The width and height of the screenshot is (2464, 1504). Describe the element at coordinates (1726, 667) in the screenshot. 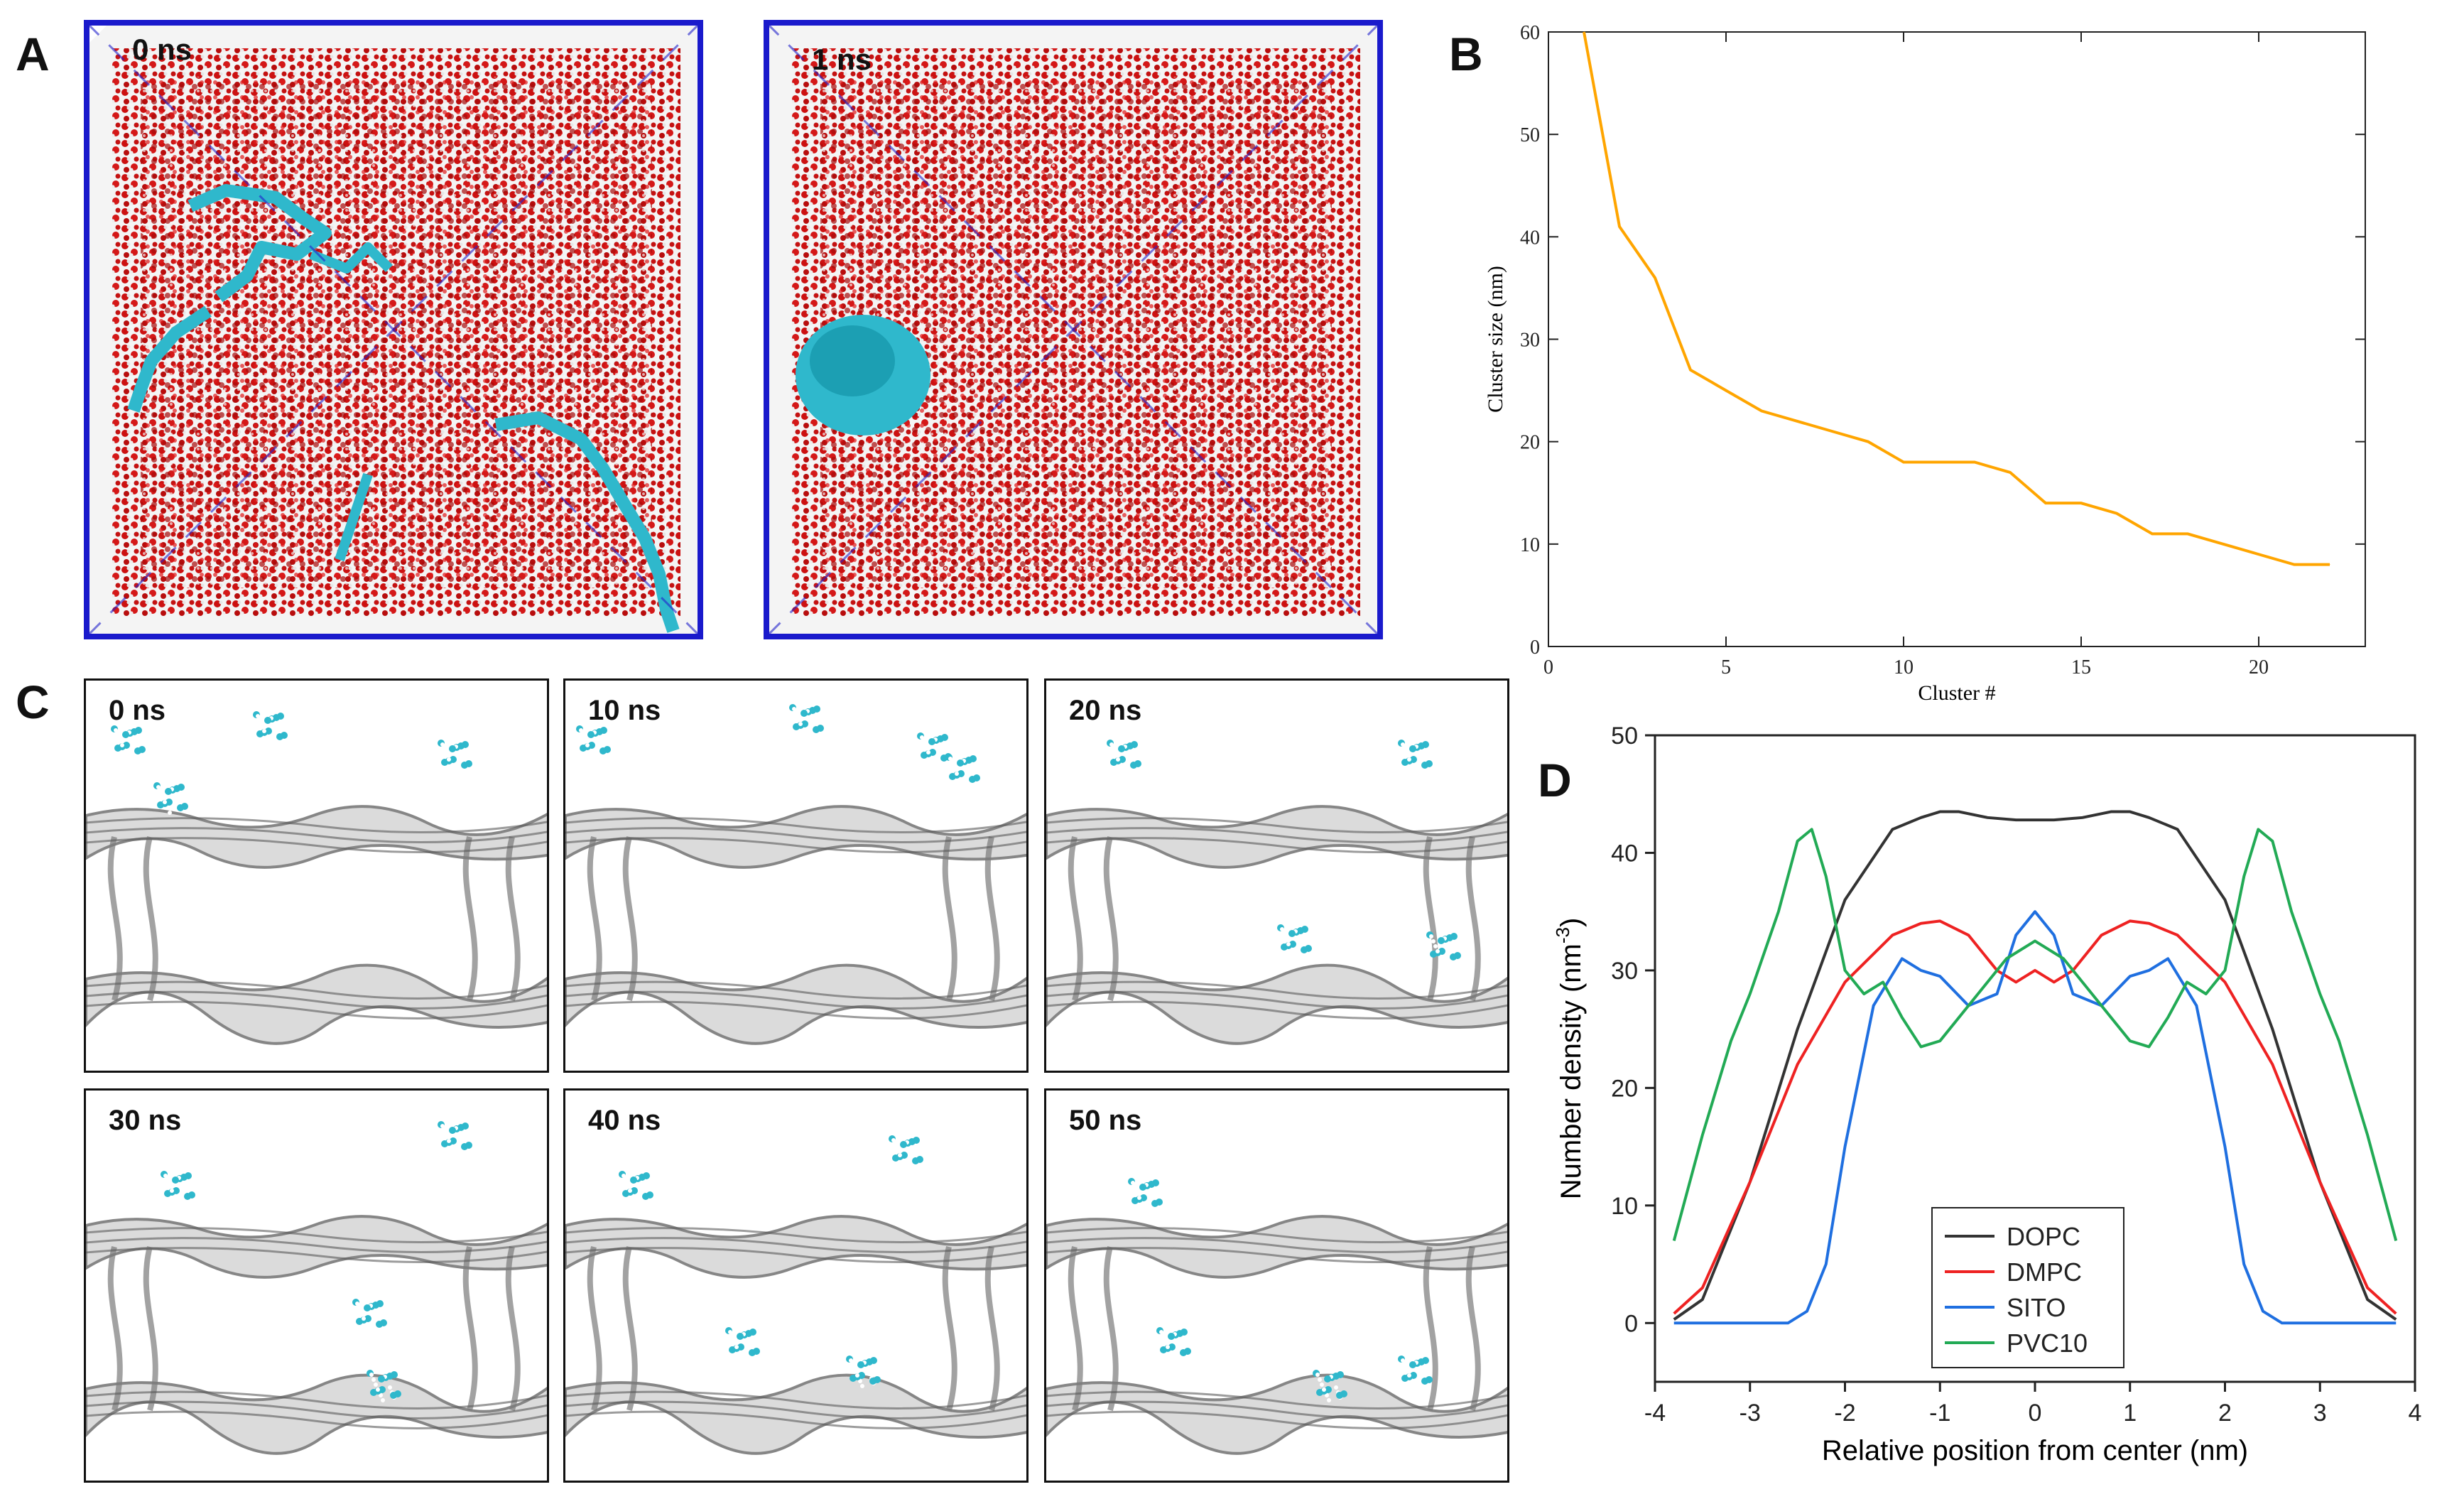

I see `chart-b-xtick-label: 5` at that location.